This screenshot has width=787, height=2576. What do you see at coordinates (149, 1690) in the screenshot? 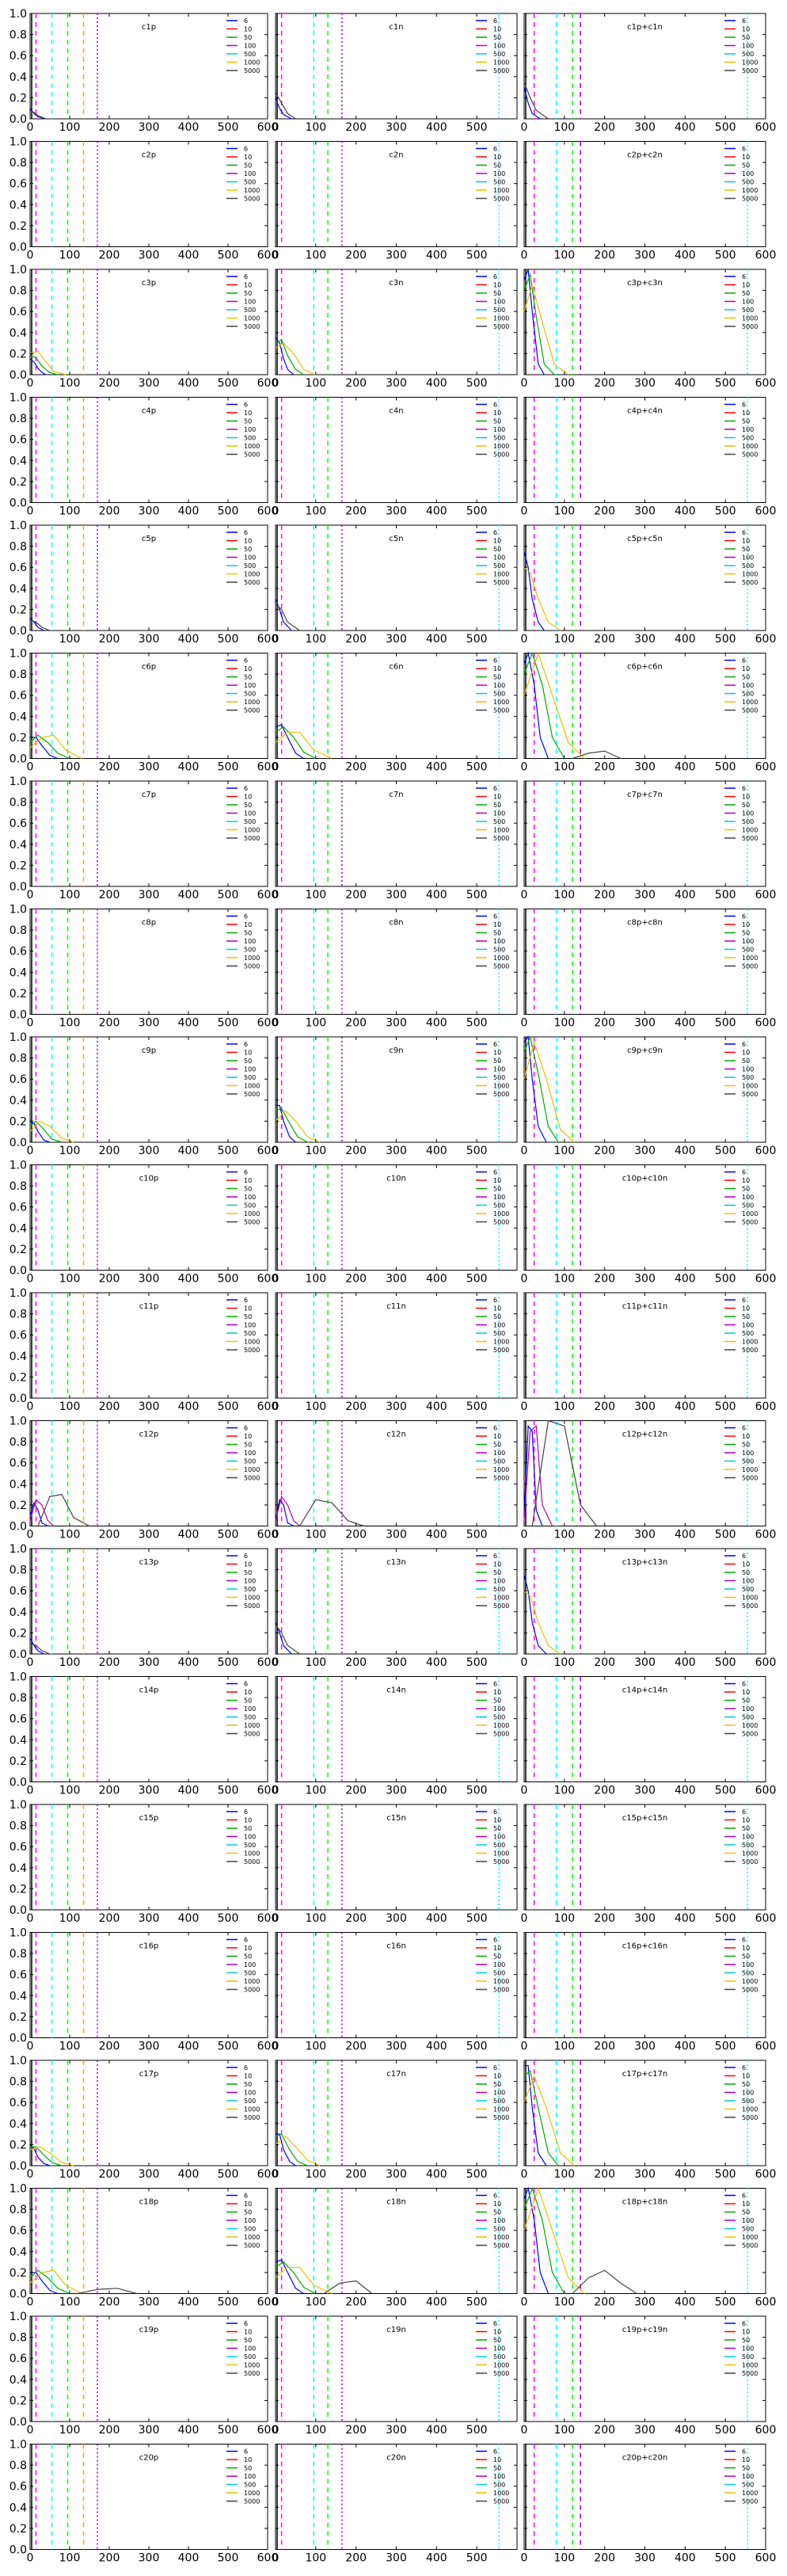
I see `subplot-title: c14p` at bounding box center [149, 1690].